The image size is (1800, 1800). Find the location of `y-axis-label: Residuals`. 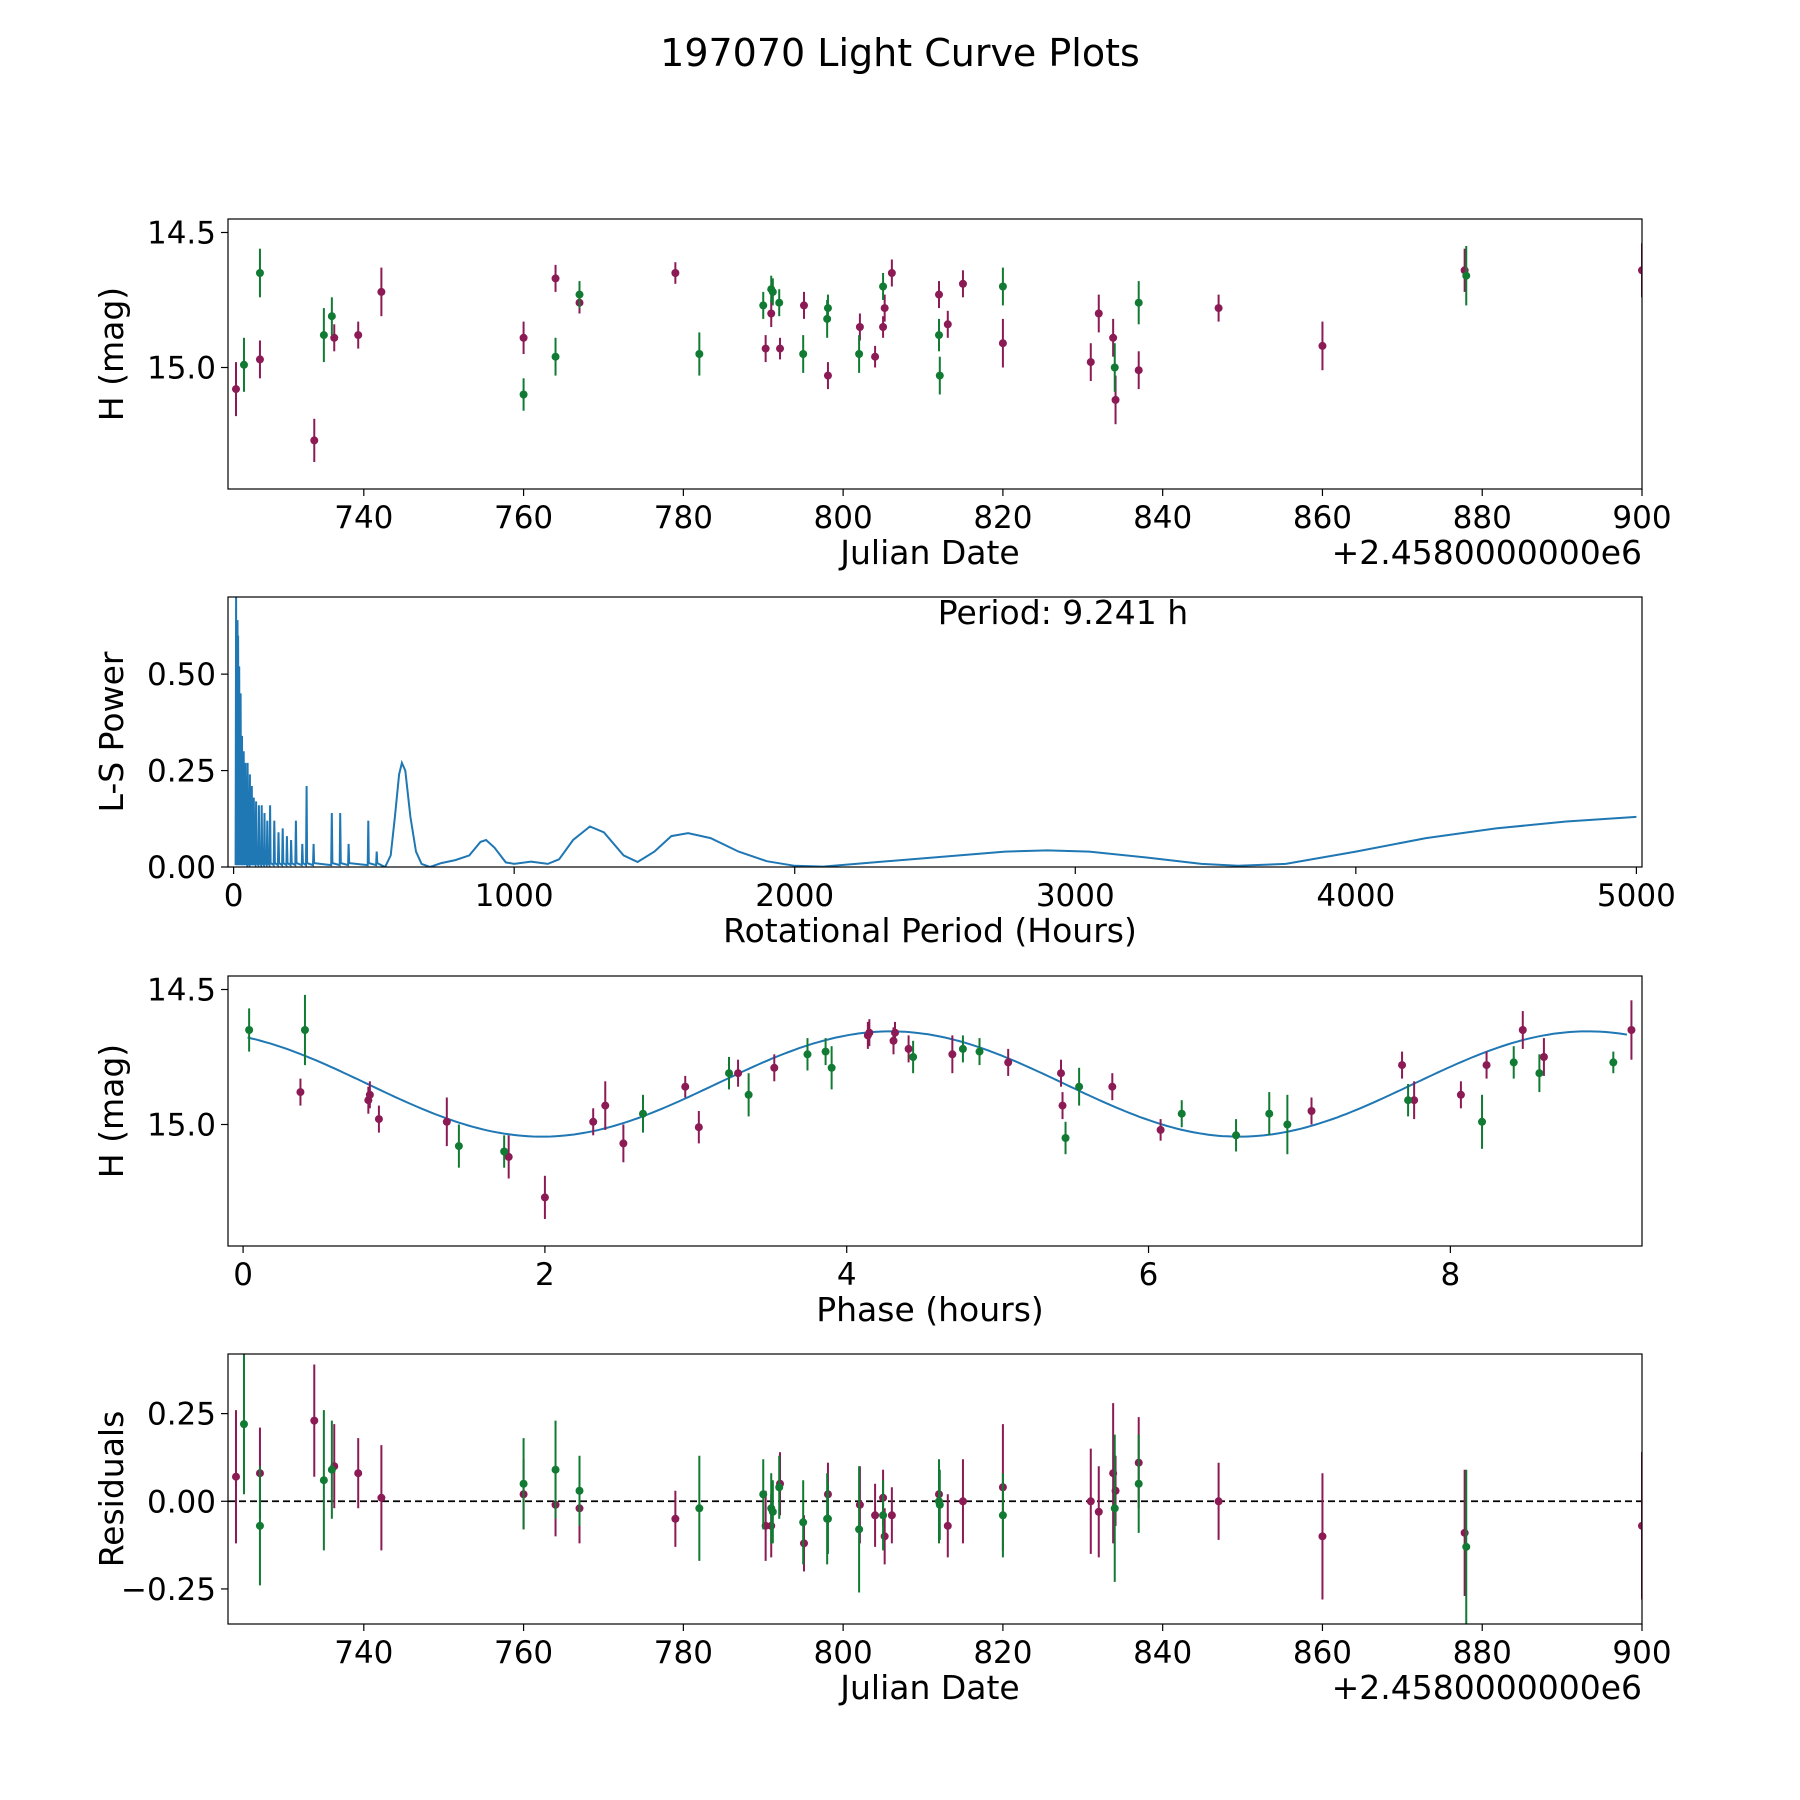

y-axis-label: Residuals is located at coordinates (111, 1489).